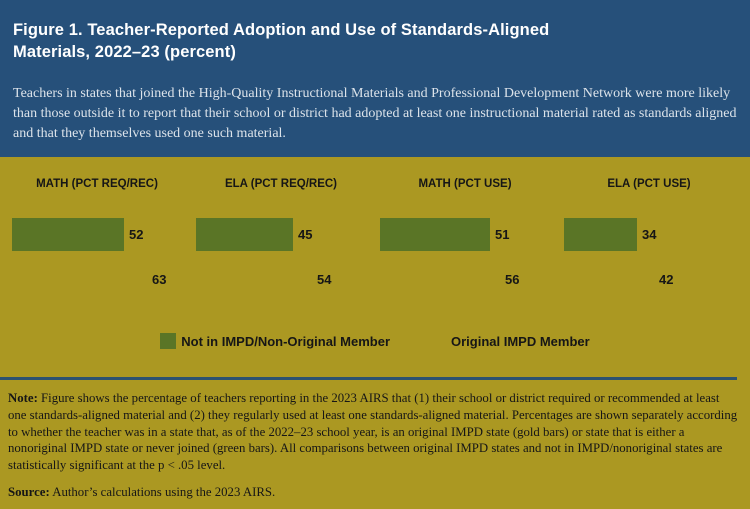 This screenshot has height=509, width=750. I want to click on bar-value-label: 63, so click(159, 279).